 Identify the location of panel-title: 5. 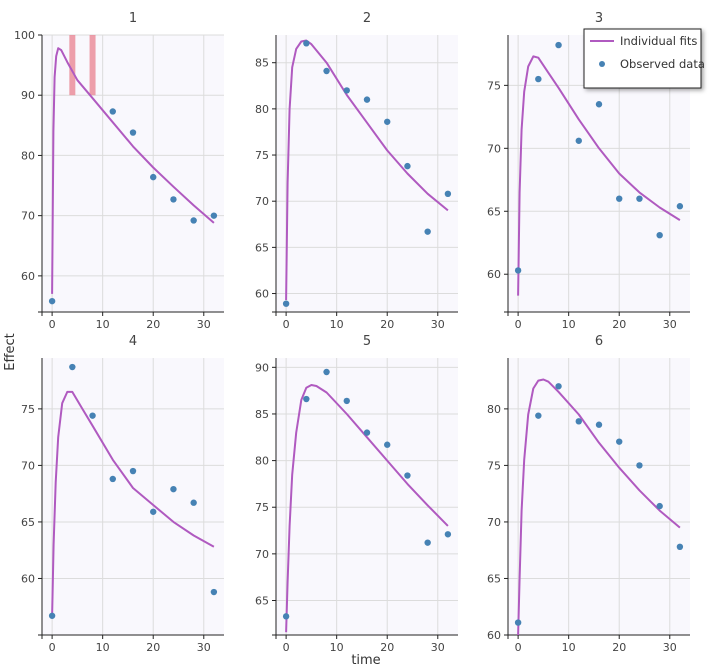
(367, 341).